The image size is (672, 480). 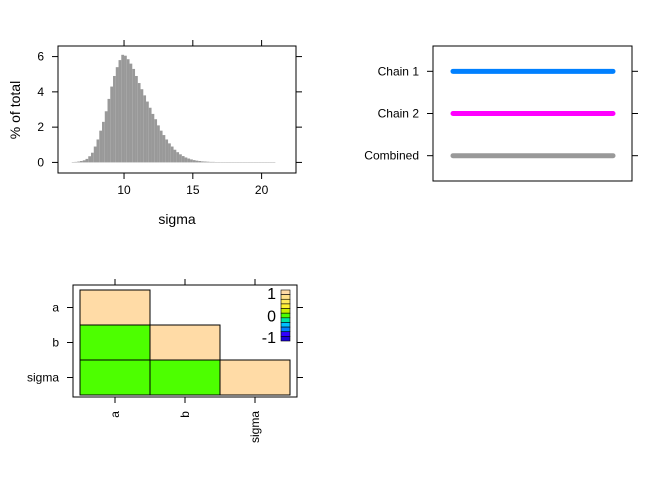 What do you see at coordinates (193, 190) in the screenshot?
I see `x-tick-label: 15` at bounding box center [193, 190].